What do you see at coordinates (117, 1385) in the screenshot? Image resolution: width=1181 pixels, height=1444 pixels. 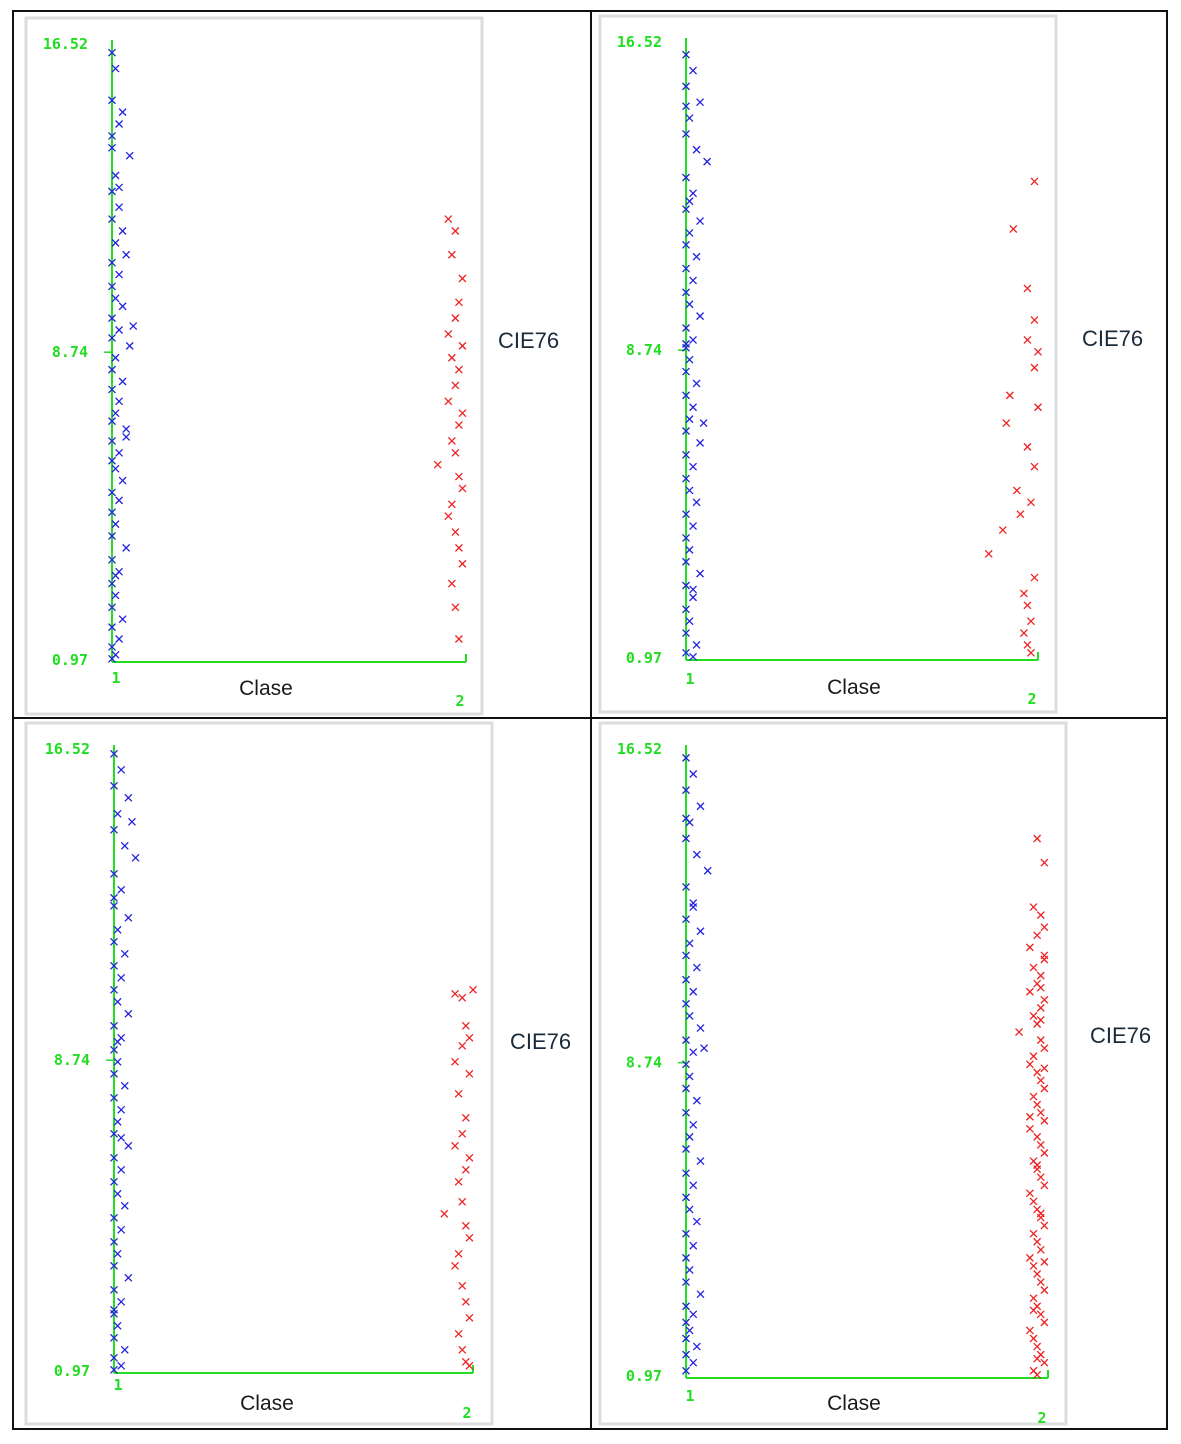 I see `x-tick-label: 1` at bounding box center [117, 1385].